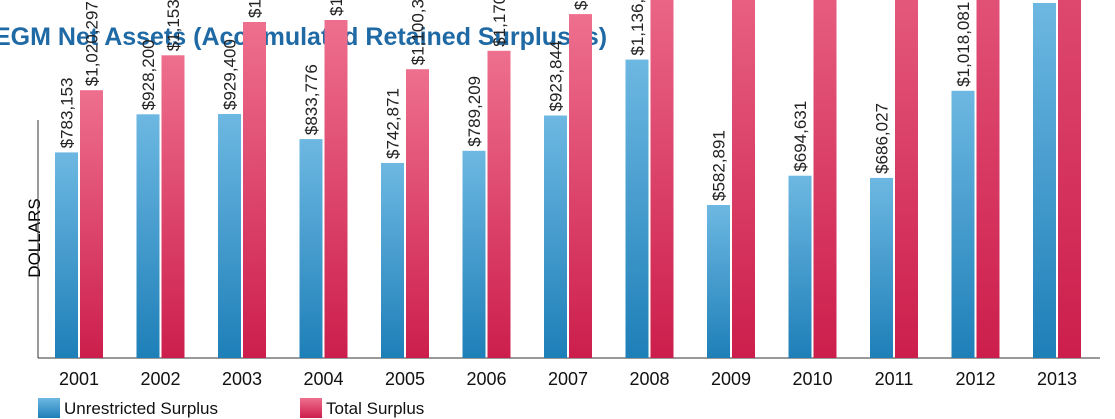 The width and height of the screenshot is (1115, 419). Describe the element at coordinates (405, 379) in the screenshot. I see `x-tick-2005: 2005` at that location.